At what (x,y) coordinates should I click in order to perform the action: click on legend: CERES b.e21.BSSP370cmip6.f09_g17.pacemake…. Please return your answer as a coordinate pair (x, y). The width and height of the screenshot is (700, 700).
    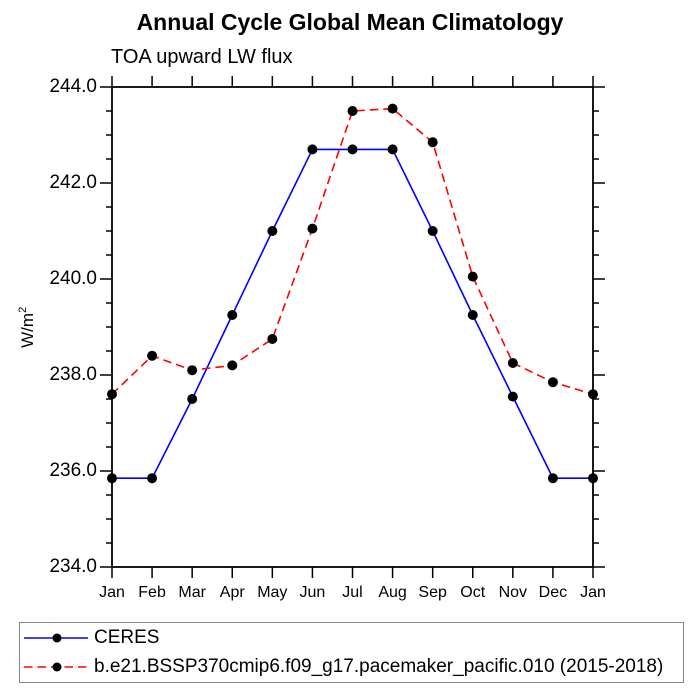
    Looking at the image, I should click on (351, 652).